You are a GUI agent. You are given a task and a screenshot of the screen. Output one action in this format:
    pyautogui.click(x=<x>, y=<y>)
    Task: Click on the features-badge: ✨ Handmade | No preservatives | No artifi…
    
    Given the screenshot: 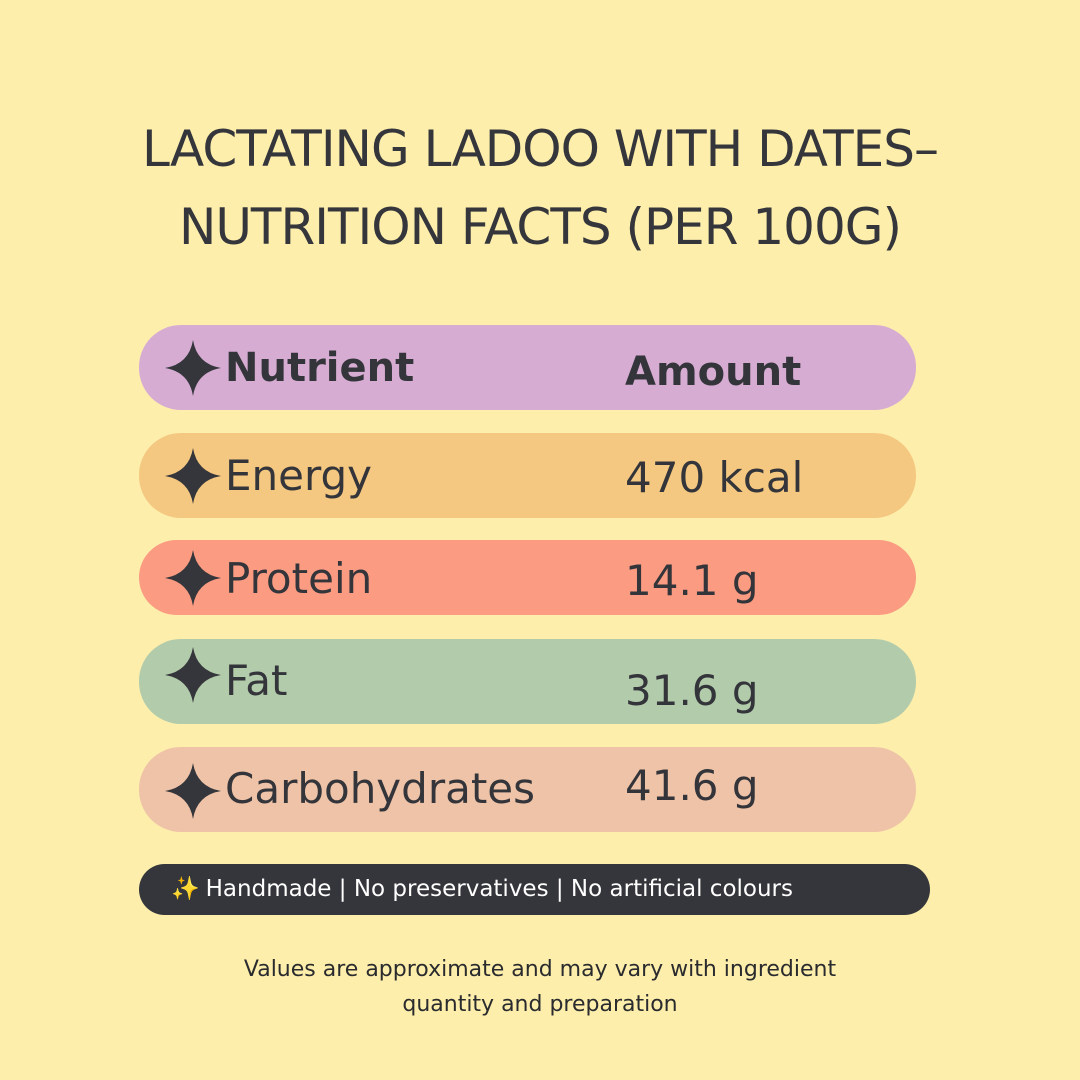 What is the action you would take?
    pyautogui.click(x=534, y=889)
    